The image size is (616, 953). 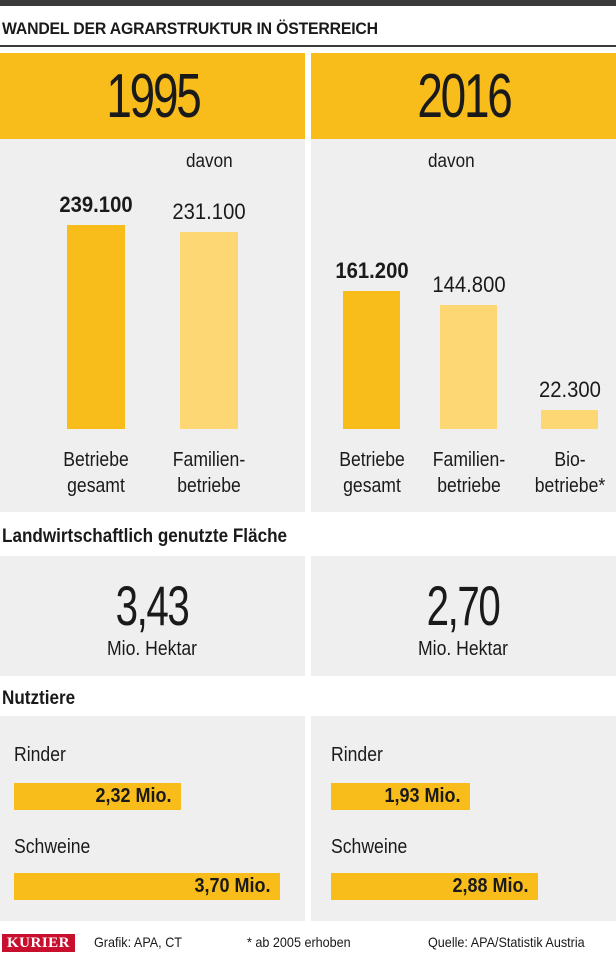 I want to click on hbar-schweine-1995-label: 3,70 Mio., so click(x=231, y=886).